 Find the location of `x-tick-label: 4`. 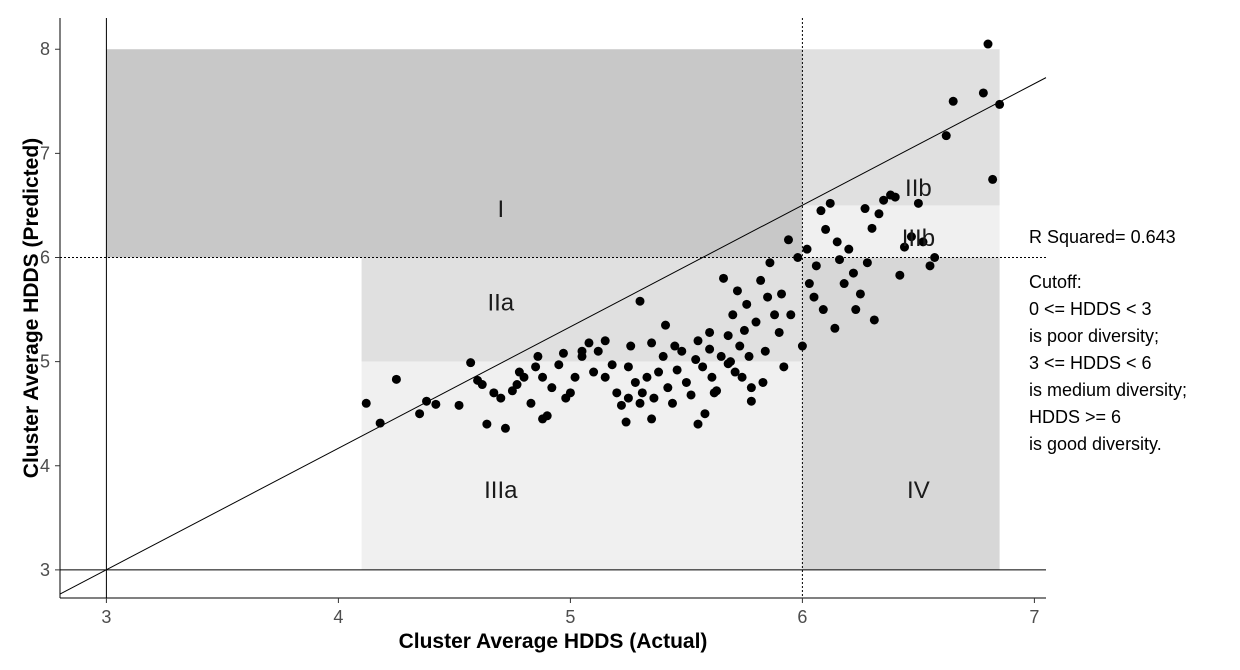

x-tick-label: 4 is located at coordinates (338, 617).